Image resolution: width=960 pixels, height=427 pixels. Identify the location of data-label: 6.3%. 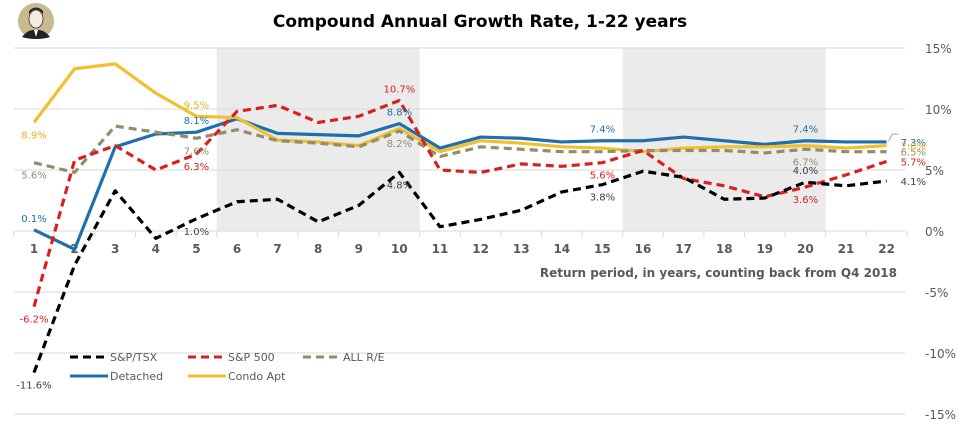
(196, 167).